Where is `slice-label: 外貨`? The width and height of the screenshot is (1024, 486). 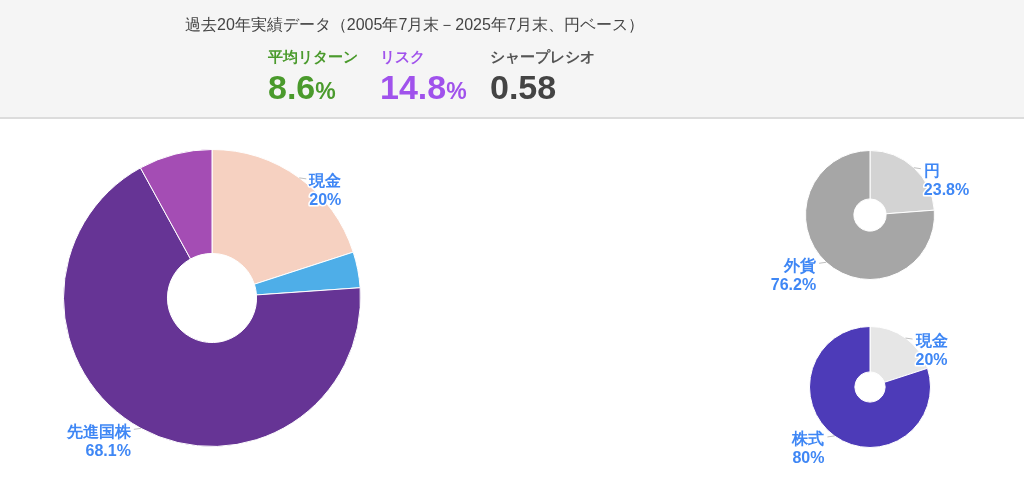 slice-label: 外貨 is located at coordinates (800, 265).